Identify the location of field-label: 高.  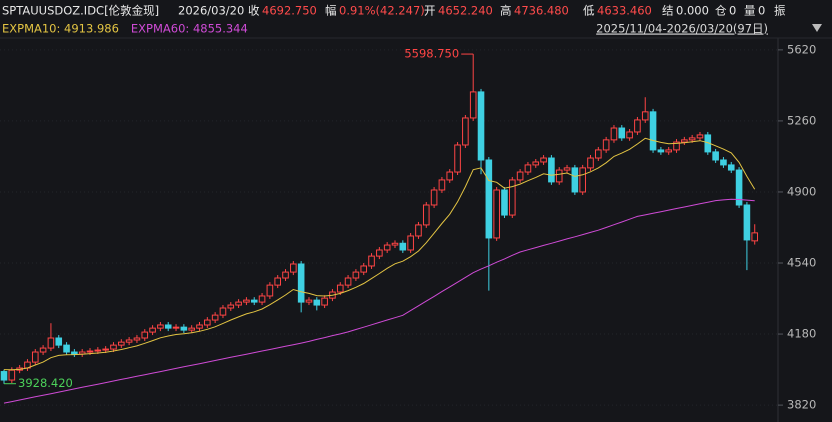
(506, 11).